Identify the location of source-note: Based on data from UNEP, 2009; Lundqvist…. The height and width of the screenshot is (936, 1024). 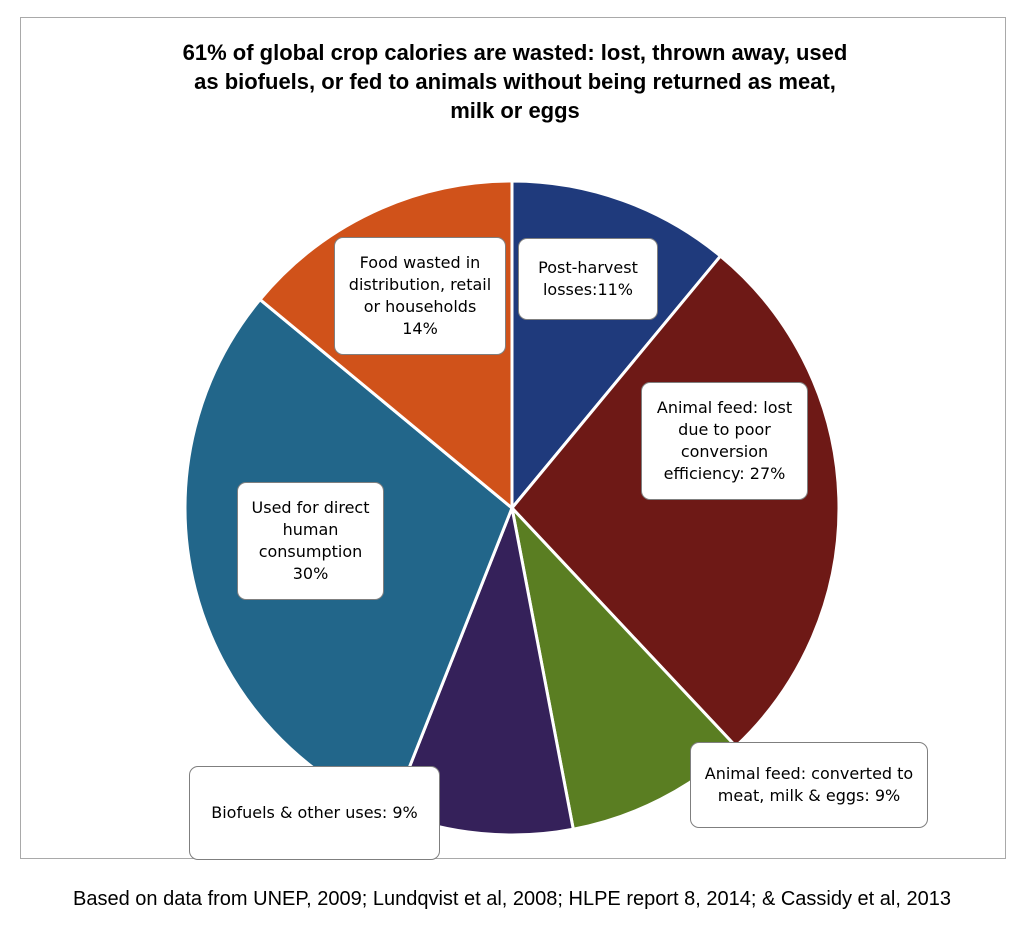
(512, 899).